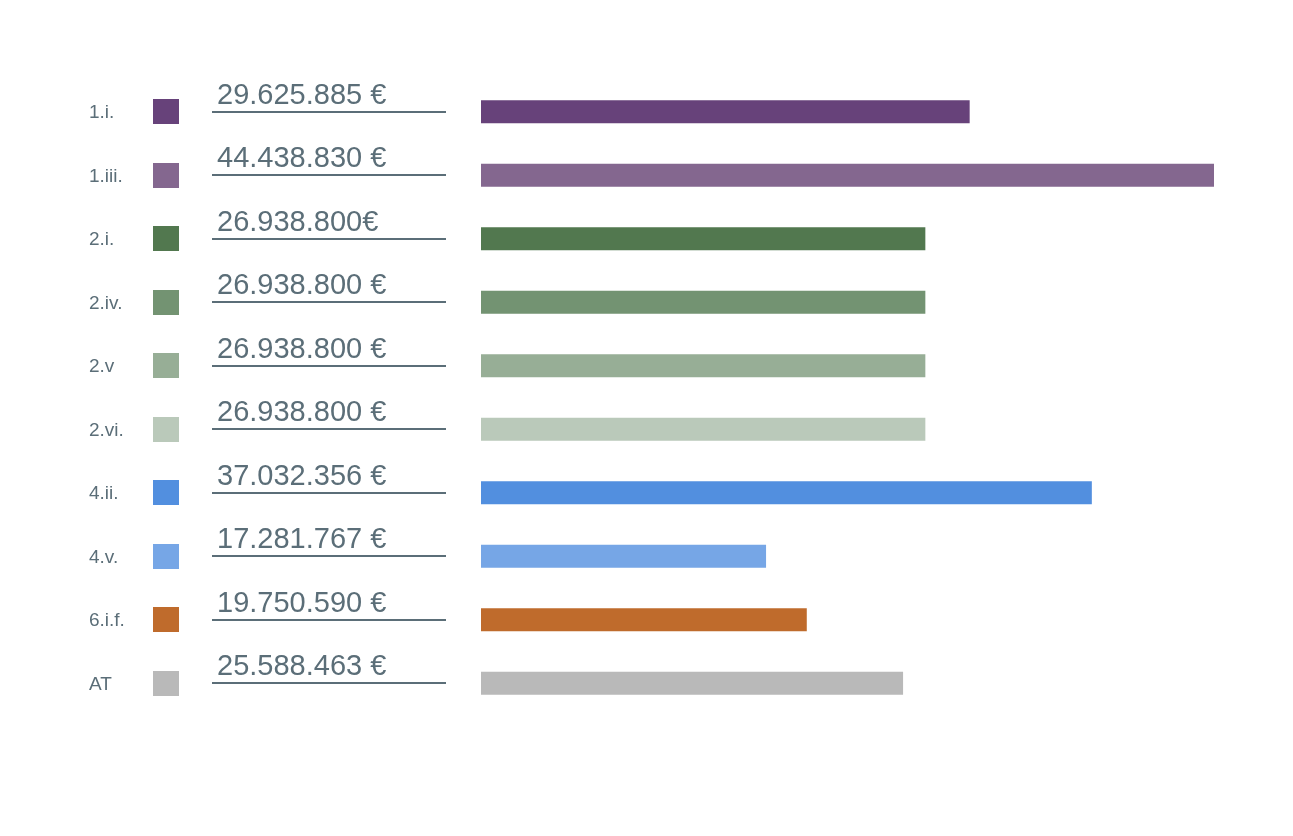  Describe the element at coordinates (102, 366) in the screenshot. I see `y-tick-label: 2.v` at that location.